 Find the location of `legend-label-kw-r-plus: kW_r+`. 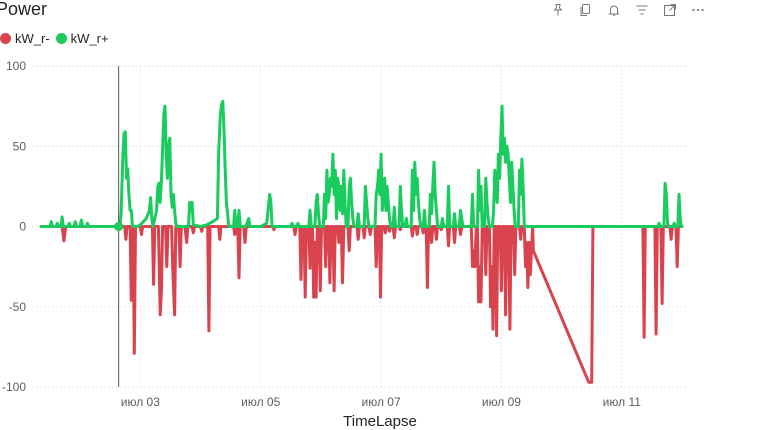

legend-label-kw-r-plus: kW_r+ is located at coordinates (89, 38).